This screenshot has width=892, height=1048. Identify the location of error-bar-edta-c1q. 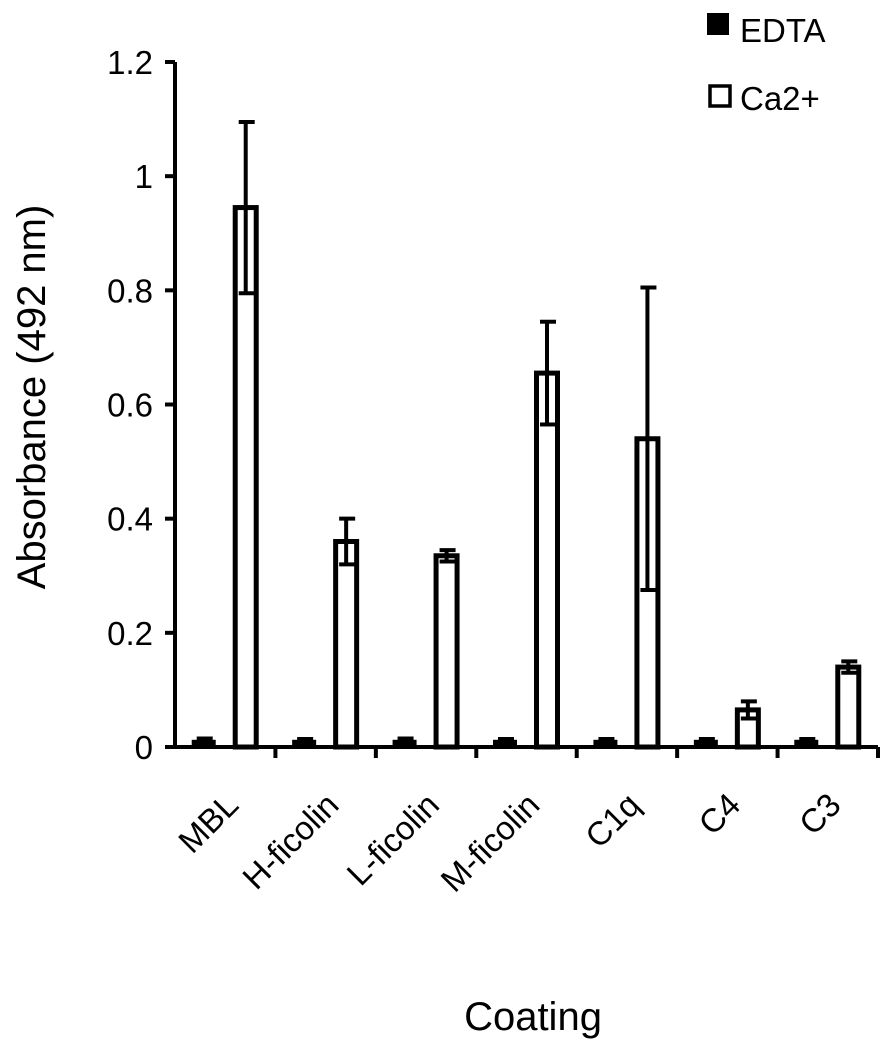
(606, 741).